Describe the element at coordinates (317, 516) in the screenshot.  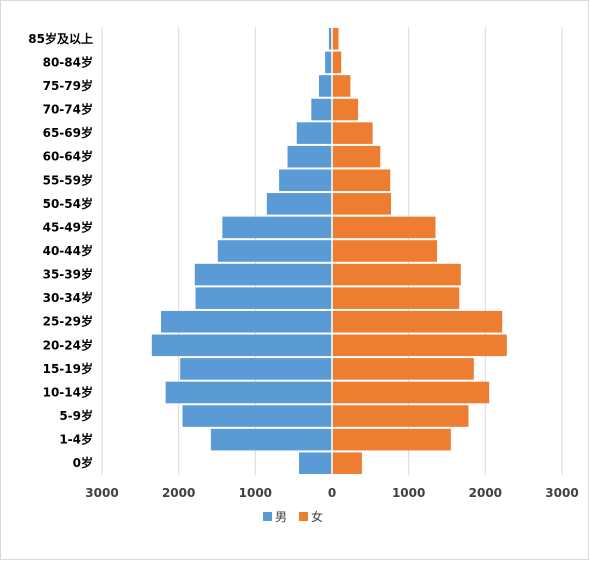
I see `legend-label-female: 女` at that location.